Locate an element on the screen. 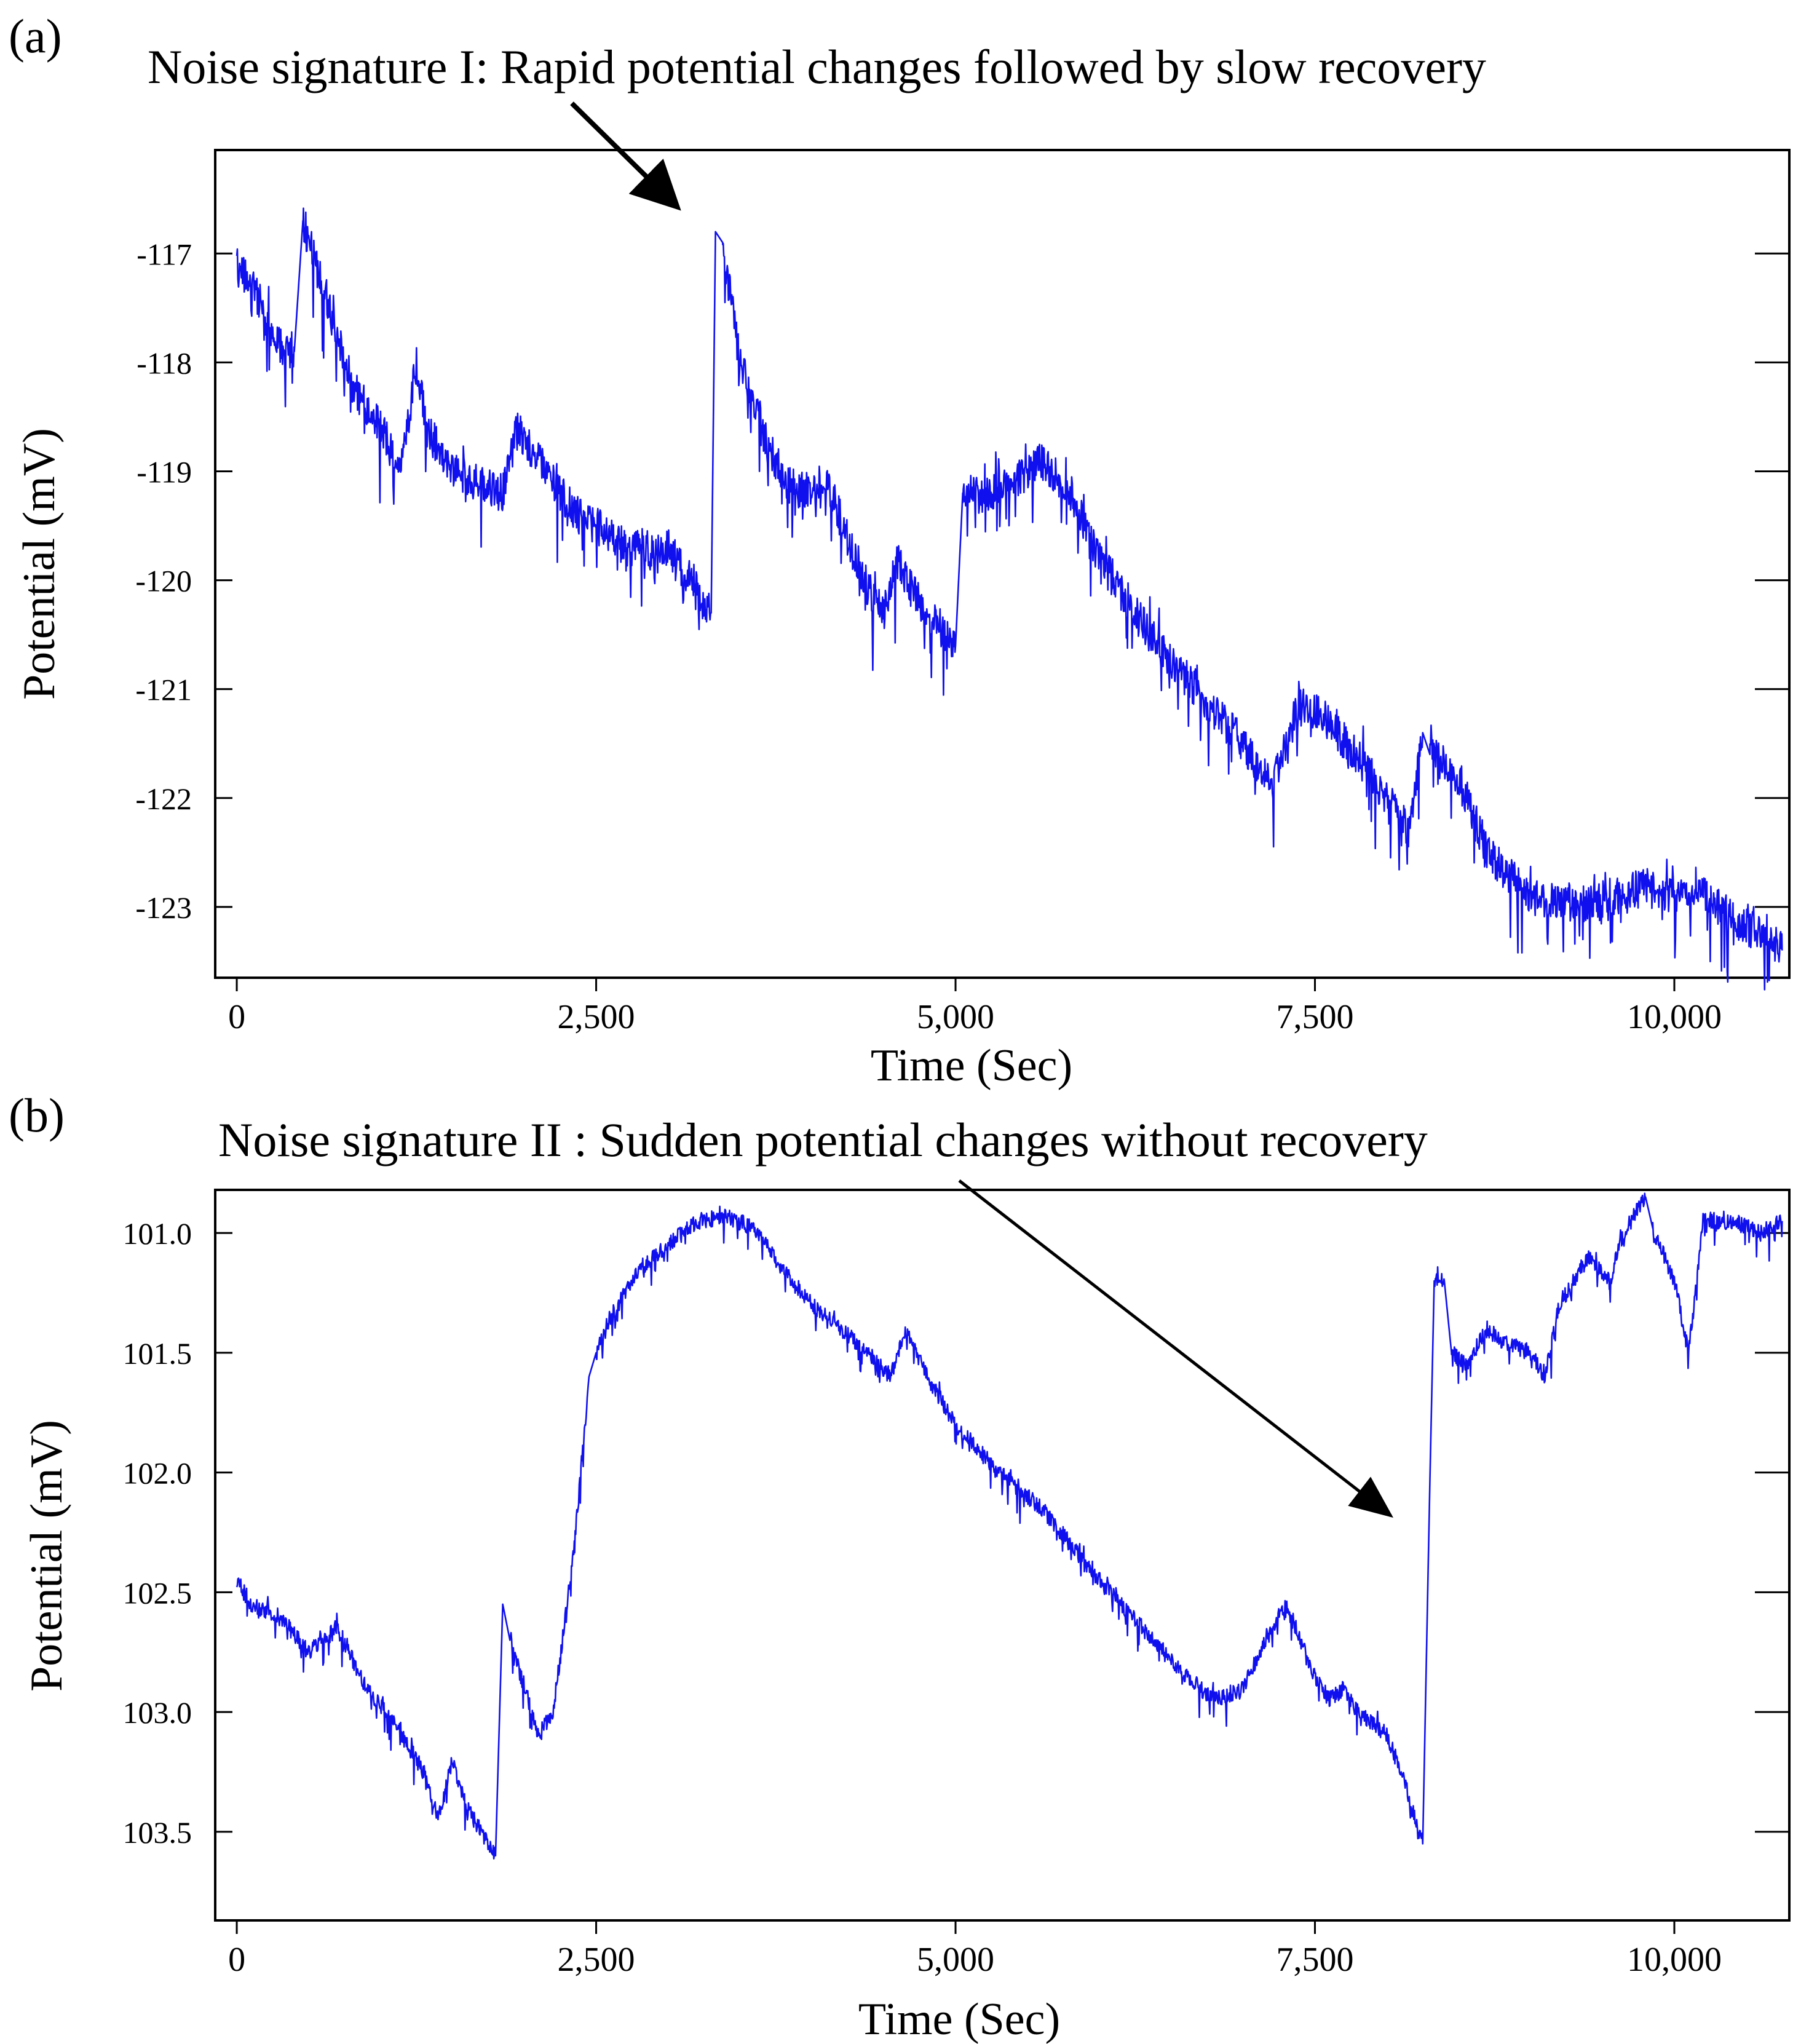  panel-label-a: (a) is located at coordinates (35, 36).